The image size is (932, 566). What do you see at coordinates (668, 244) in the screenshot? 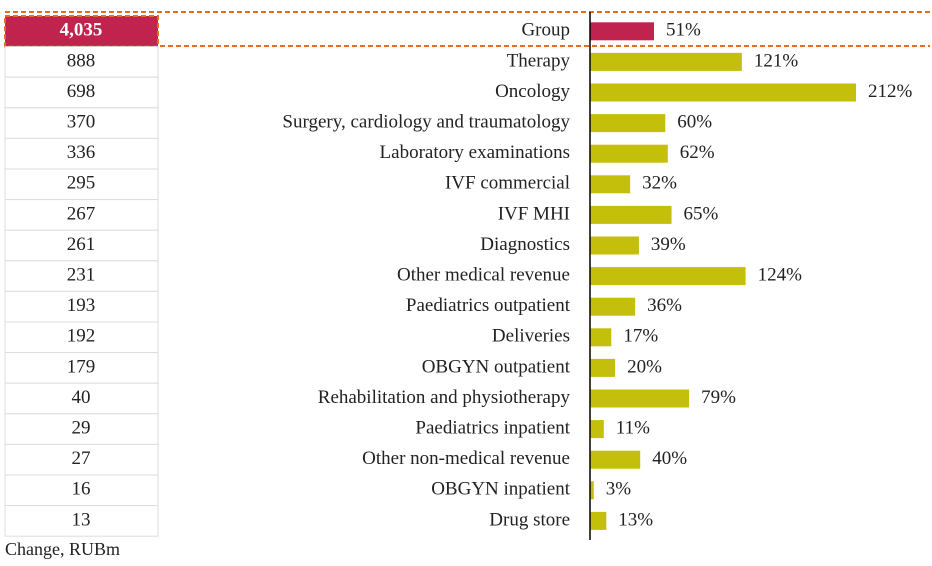
I see `value-label: 39%` at bounding box center [668, 244].